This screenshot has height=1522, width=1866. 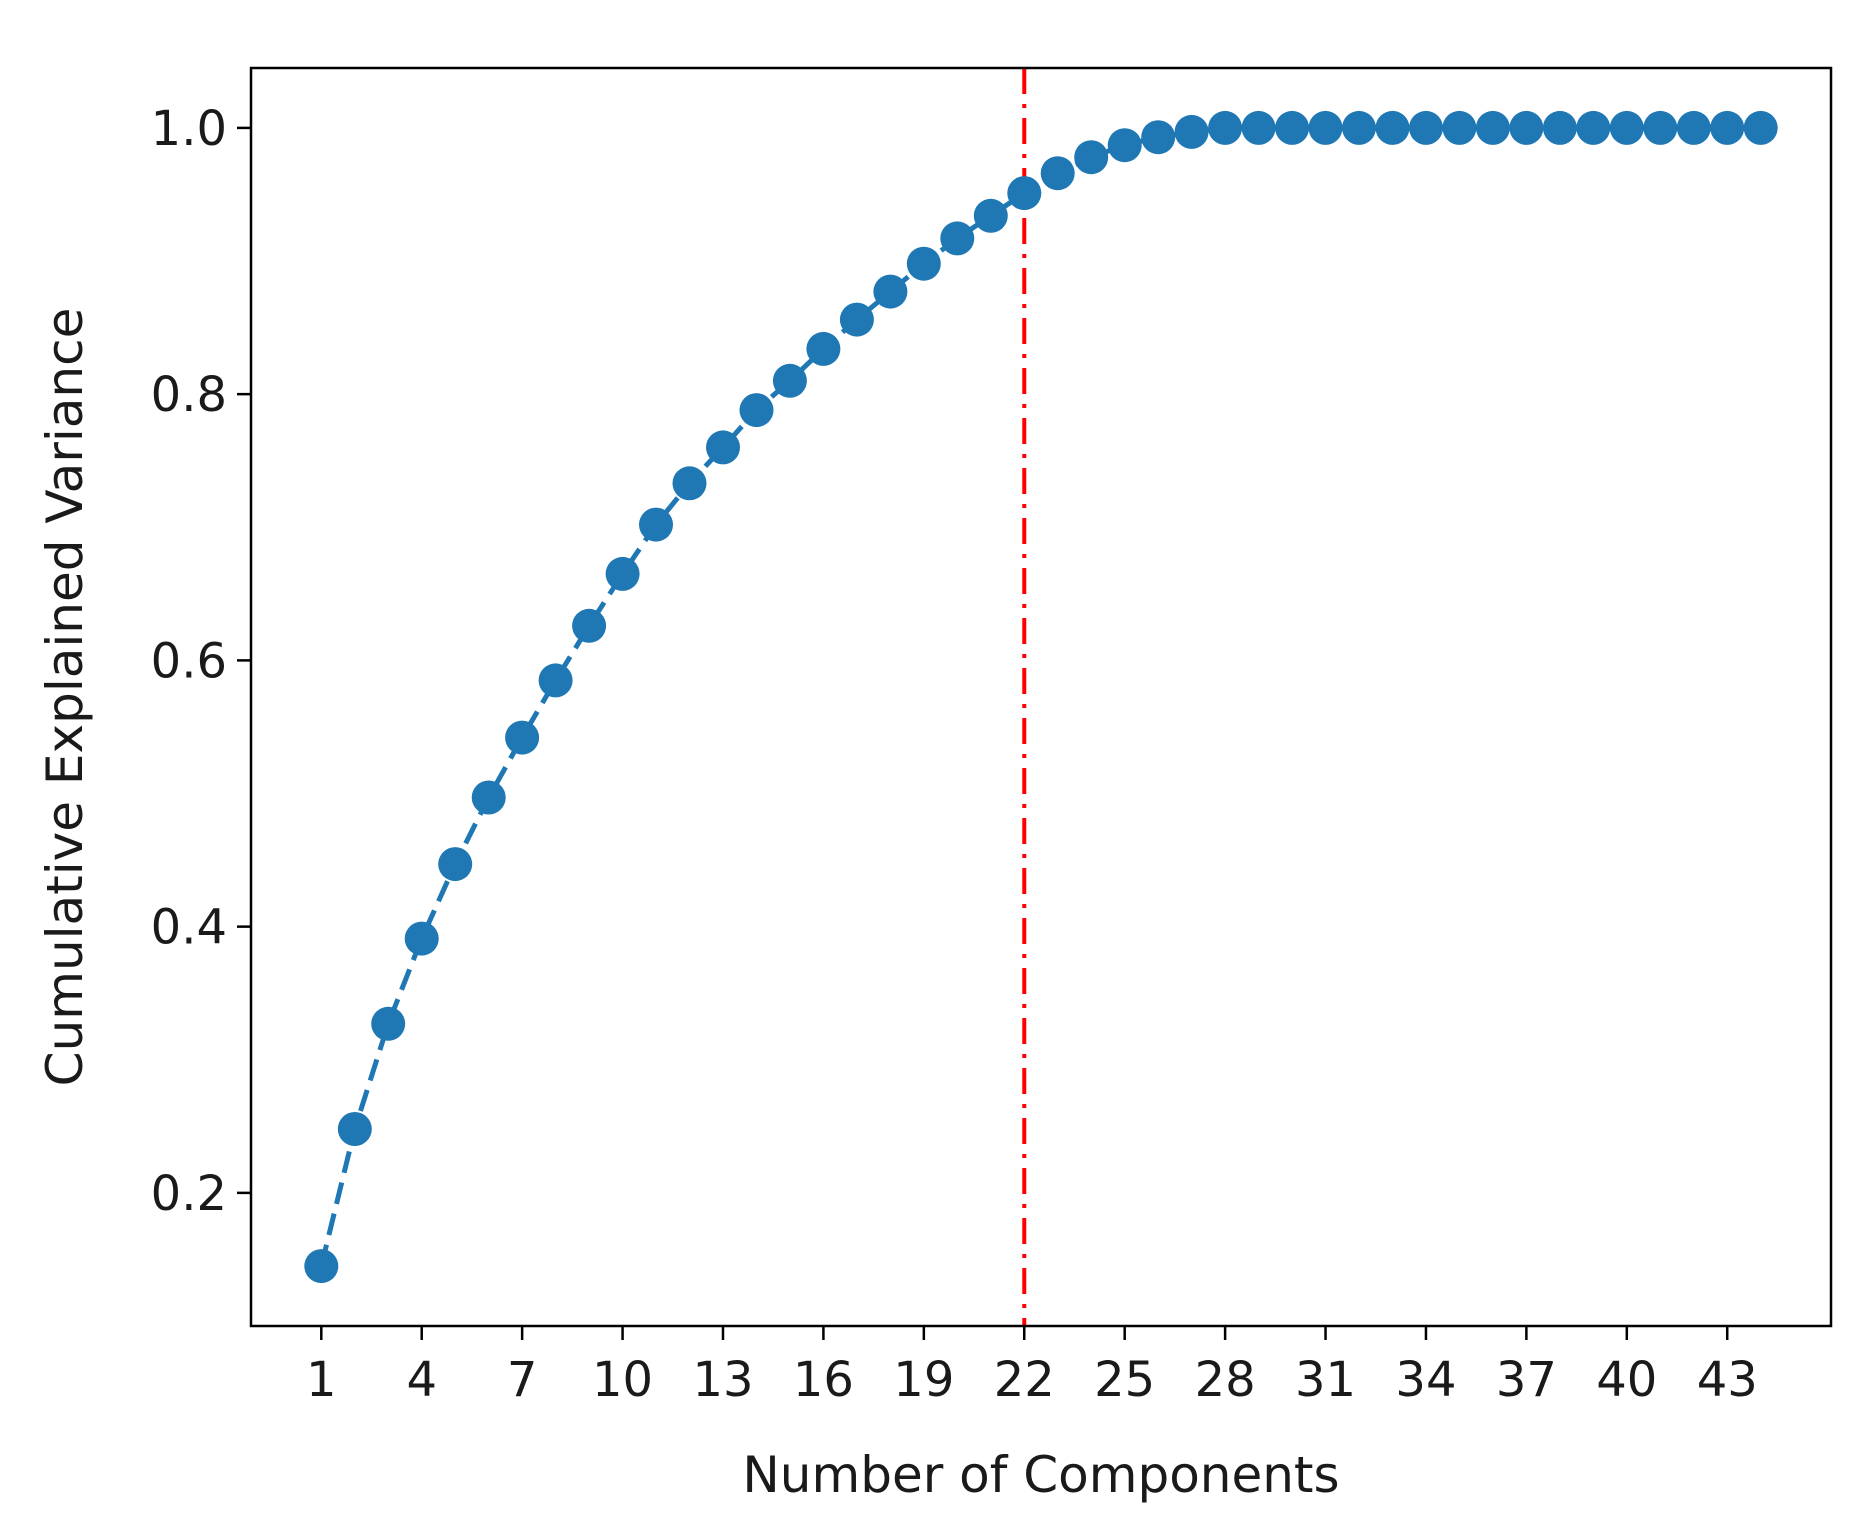 What do you see at coordinates (1225, 1380) in the screenshot?
I see `x-tick-label: 28` at bounding box center [1225, 1380].